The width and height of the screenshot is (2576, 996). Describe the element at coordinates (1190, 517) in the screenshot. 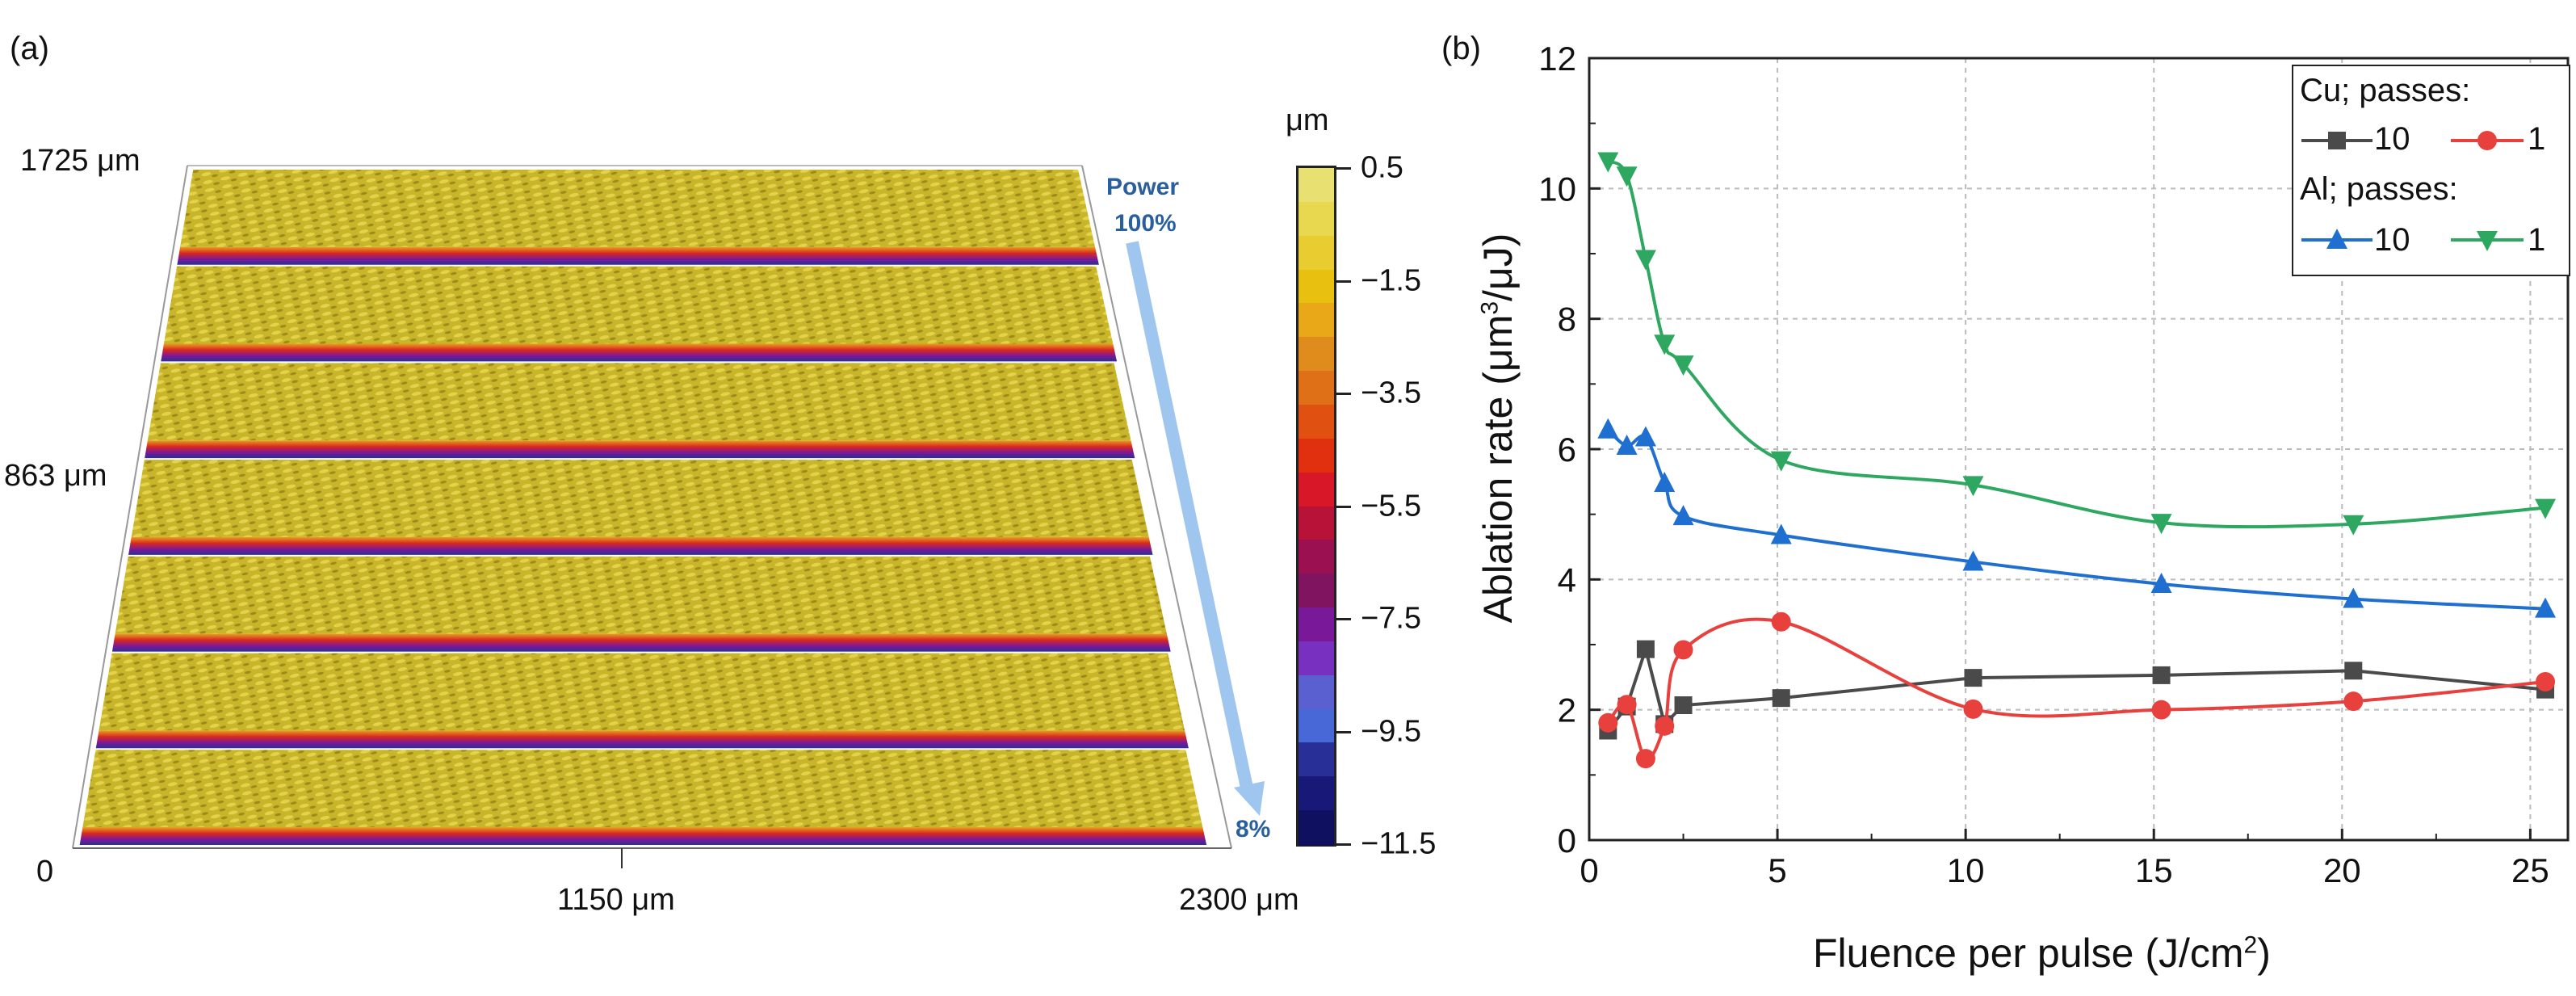

I see `power-arrow-shaft` at that location.